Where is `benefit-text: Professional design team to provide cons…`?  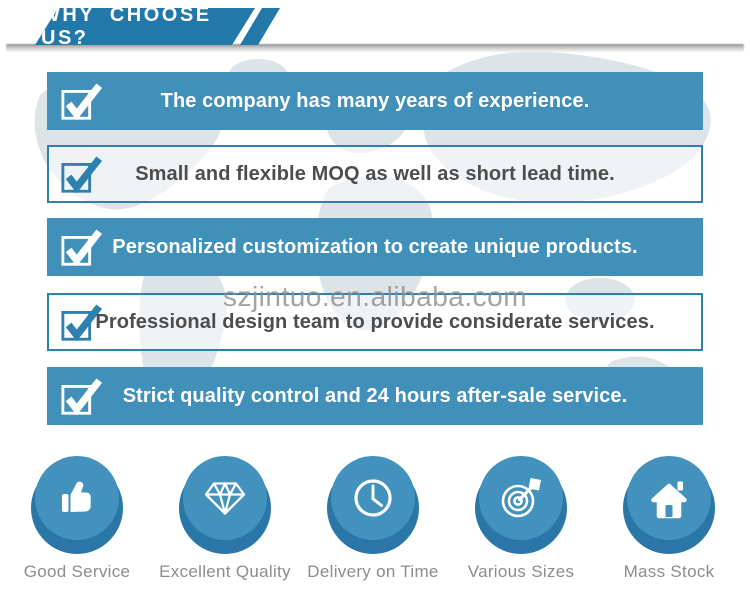 benefit-text: Professional design team to provide cons… is located at coordinates (375, 321).